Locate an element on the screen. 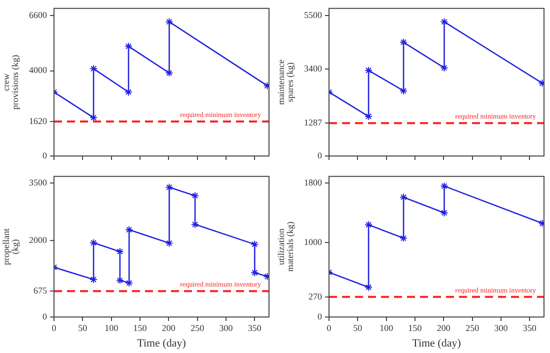 Image resolution: width=550 pixels, height=353 pixels. y-axis-title: maintenance spares (kg) is located at coordinates (285, 82).